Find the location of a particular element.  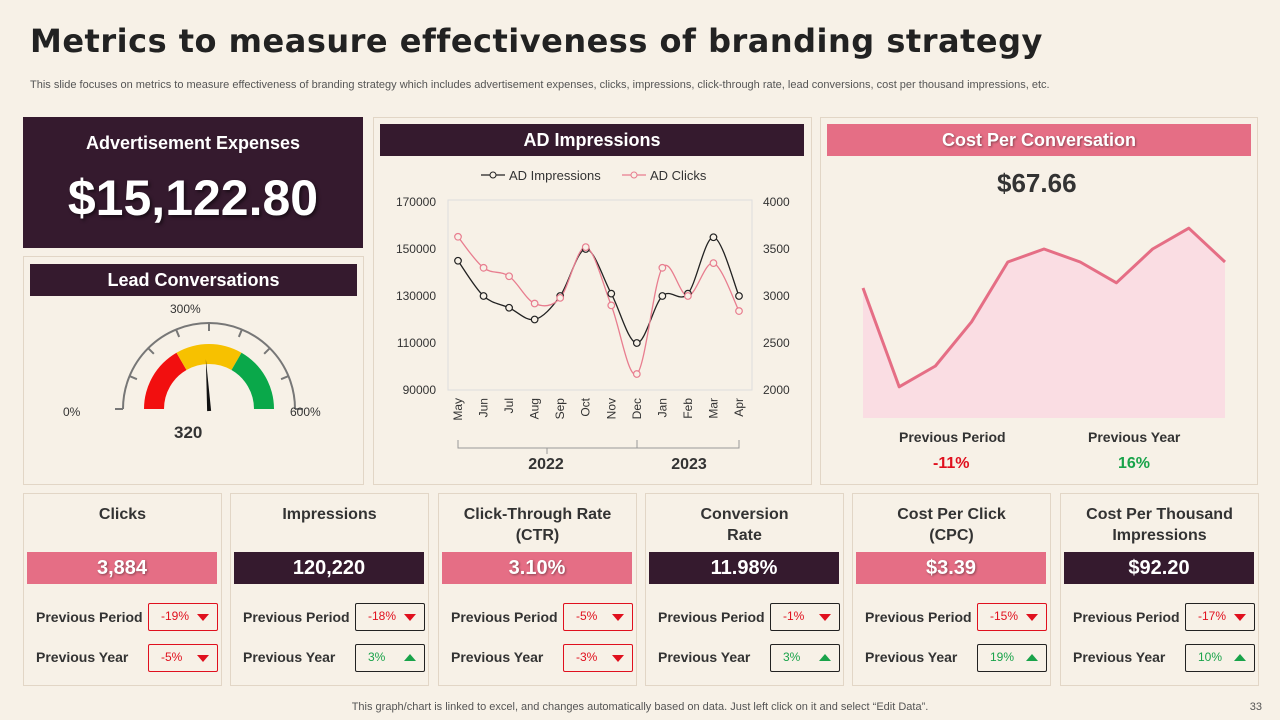

y-right-tick-label: 3000 is located at coordinates (776, 296).